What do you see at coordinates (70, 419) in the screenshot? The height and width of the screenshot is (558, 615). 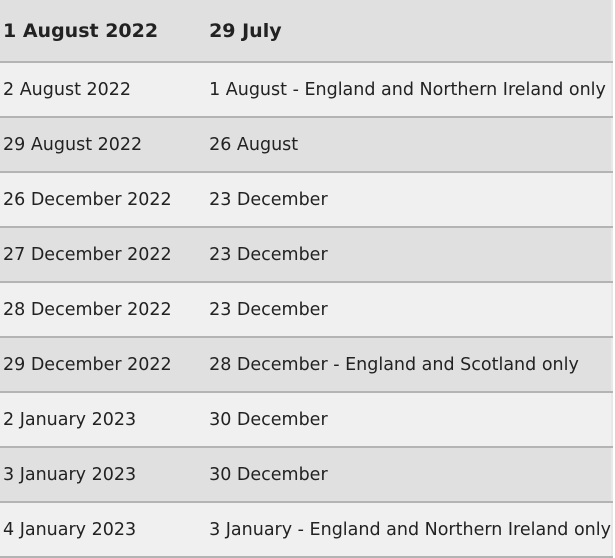 I see `date-cell: 2 January 2023` at bounding box center [70, 419].